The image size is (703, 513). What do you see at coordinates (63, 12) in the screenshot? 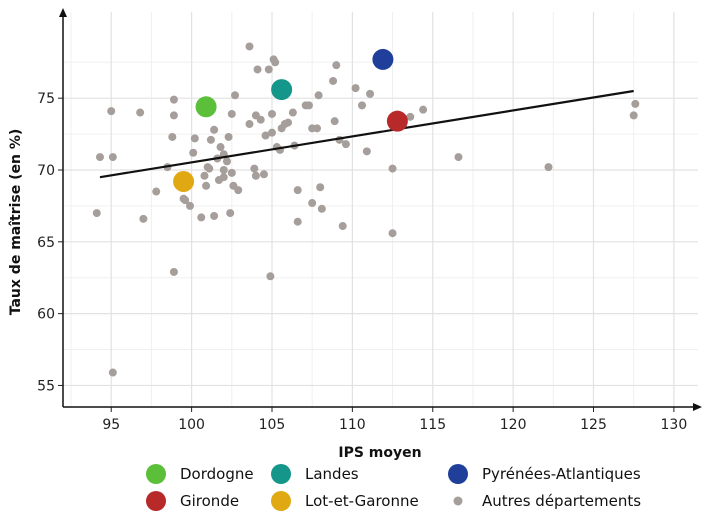
I see `y-axis-arrow-icon` at bounding box center [63, 12].